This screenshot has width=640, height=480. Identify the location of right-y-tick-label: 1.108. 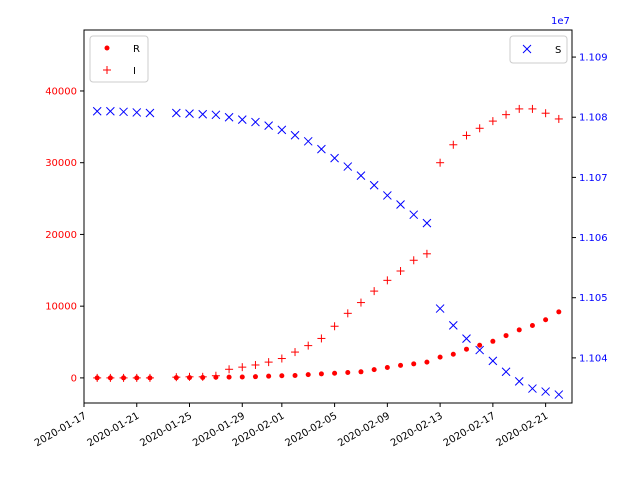
(593, 118).